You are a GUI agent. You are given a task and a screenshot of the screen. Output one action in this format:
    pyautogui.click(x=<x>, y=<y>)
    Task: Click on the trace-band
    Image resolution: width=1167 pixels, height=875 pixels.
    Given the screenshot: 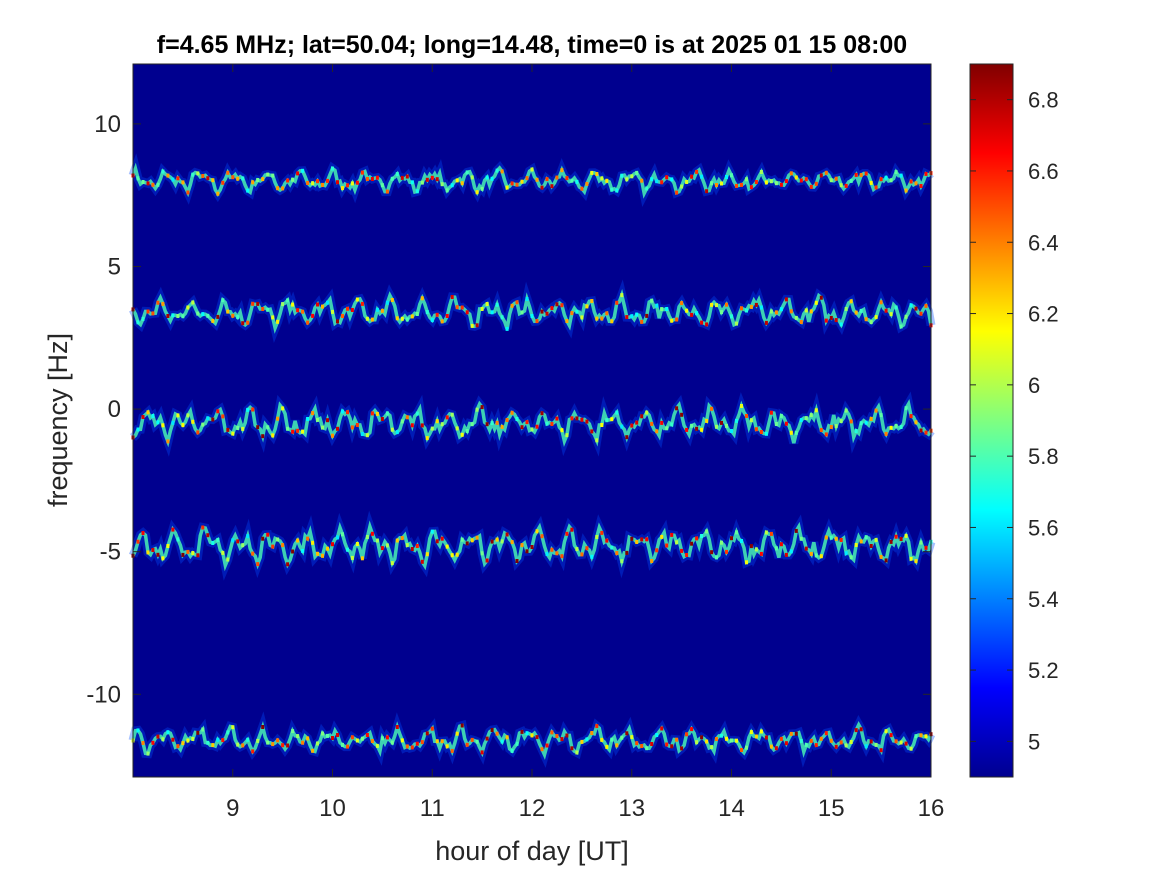 What is the action you would take?
    pyautogui.click(x=532, y=545)
    